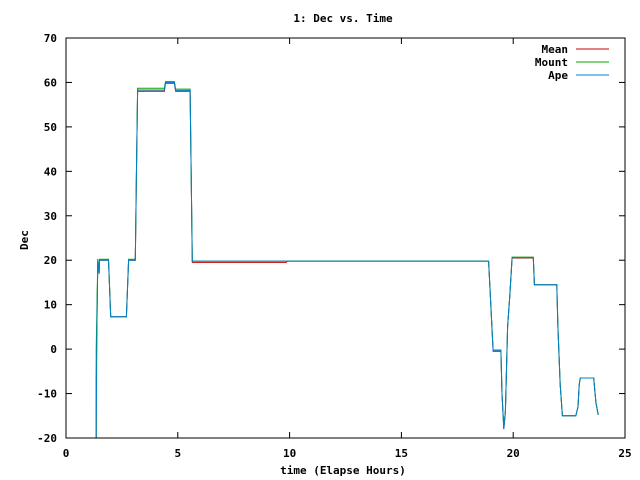  What do you see at coordinates (558, 75) in the screenshot?
I see `legend-label-ape: Ape` at bounding box center [558, 75].